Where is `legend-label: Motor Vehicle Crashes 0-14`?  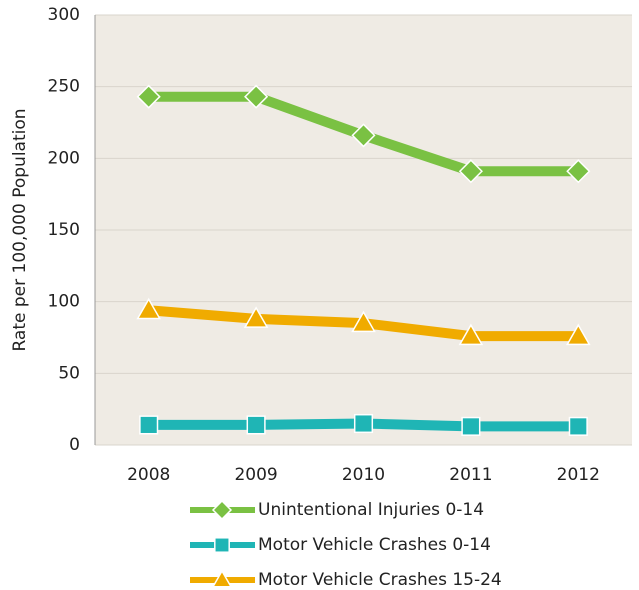
legend-label: Motor Vehicle Crashes 0-14 is located at coordinates (374, 545).